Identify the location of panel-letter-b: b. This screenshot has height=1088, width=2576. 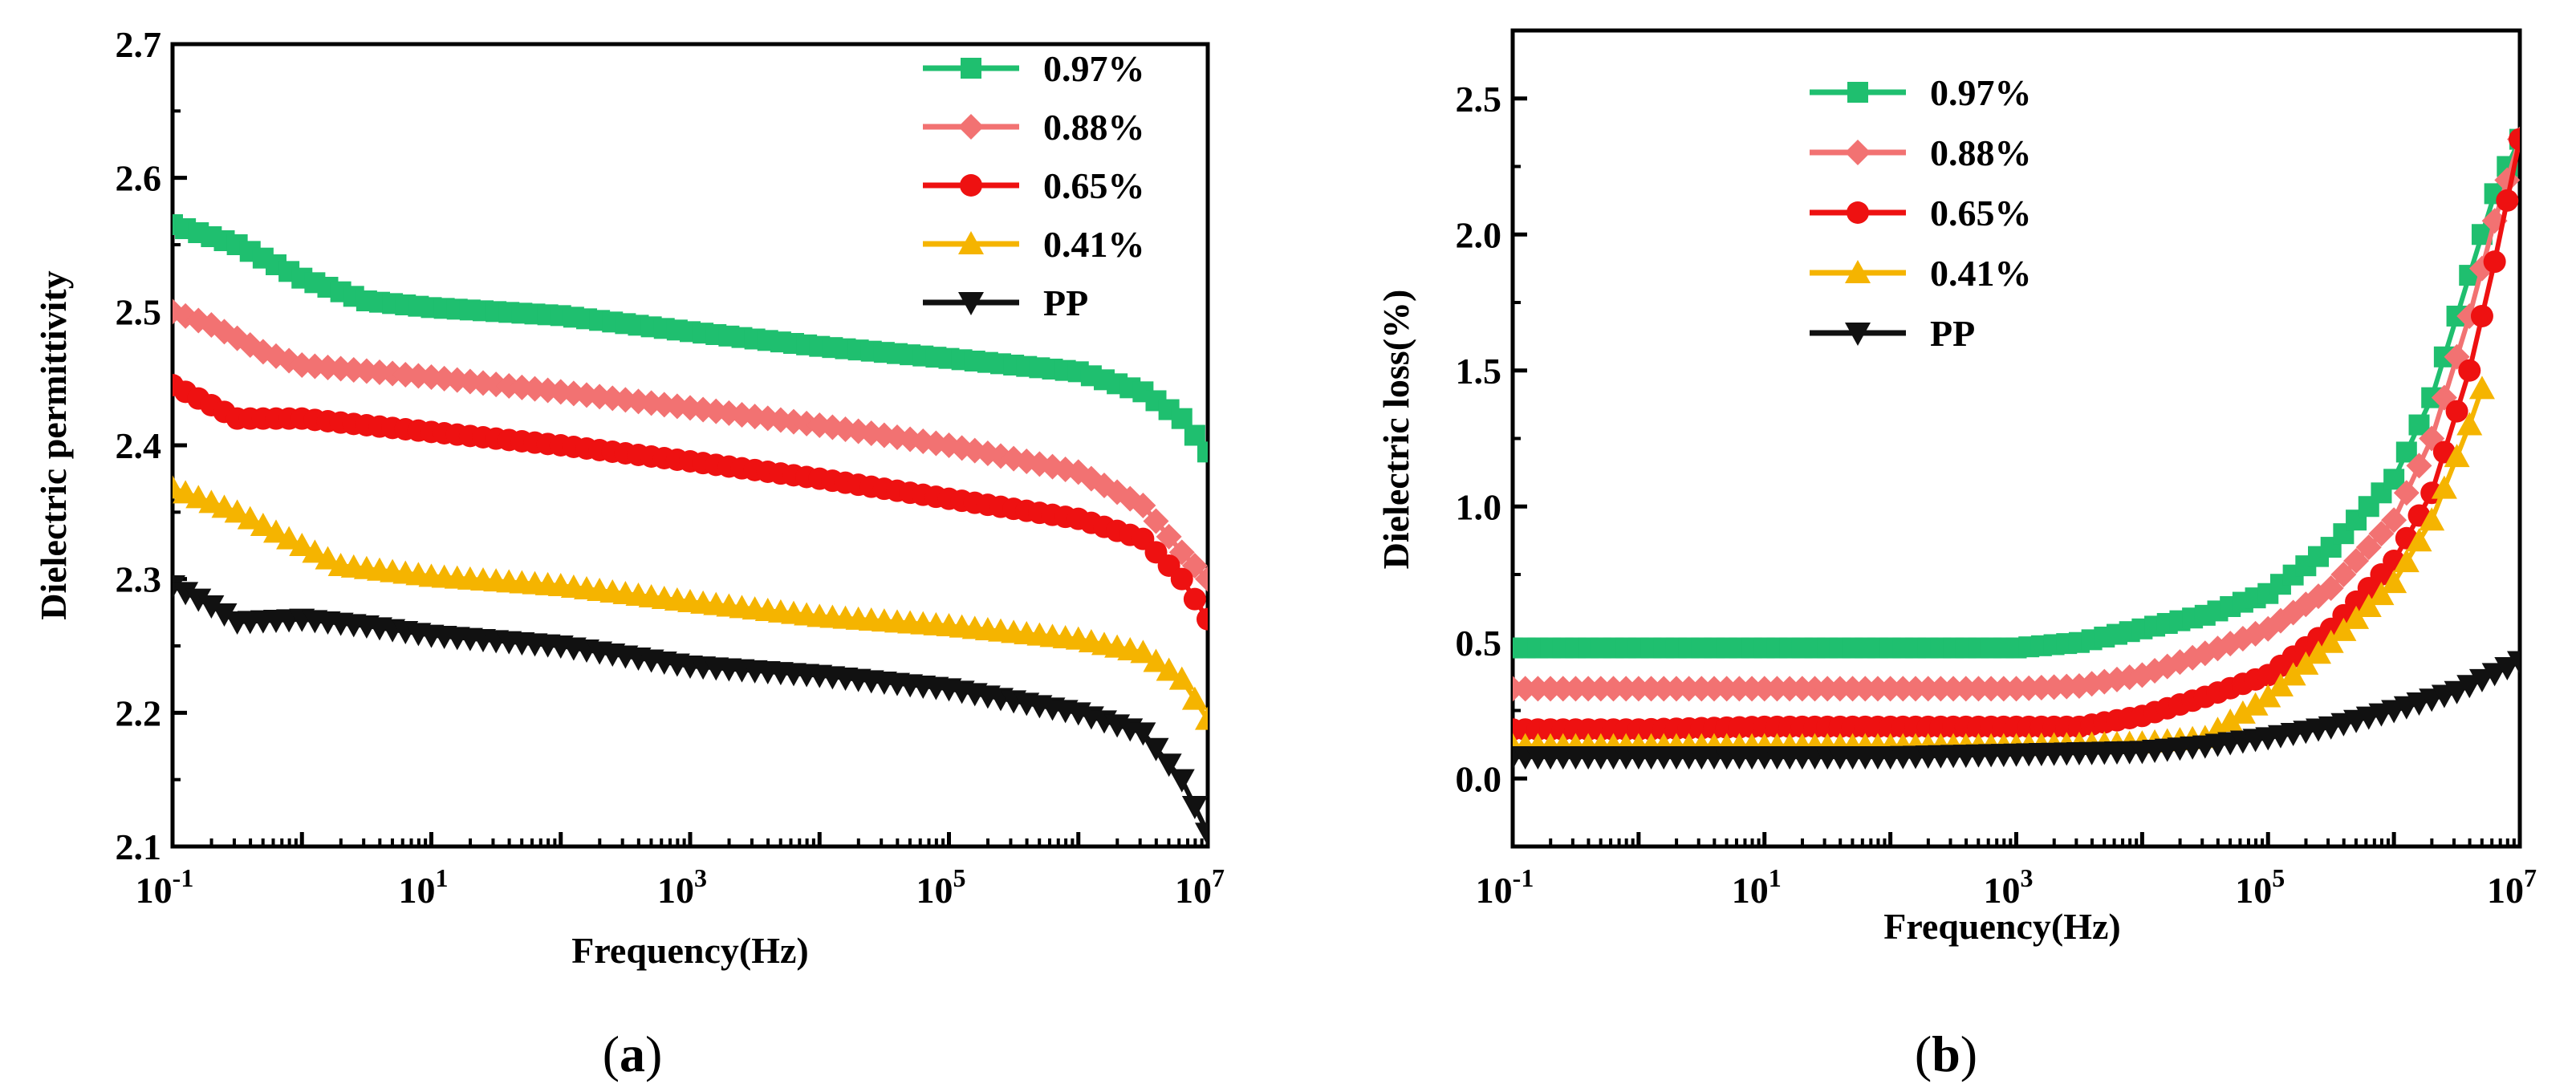
(1946, 1053).